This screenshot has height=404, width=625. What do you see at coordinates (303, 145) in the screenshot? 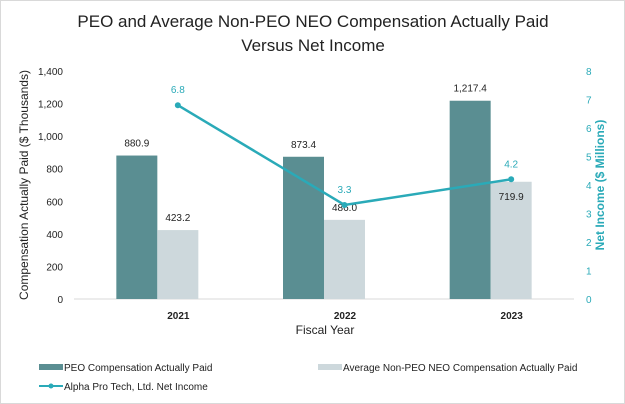
I see `bar-data-label: 873.4` at bounding box center [303, 145].